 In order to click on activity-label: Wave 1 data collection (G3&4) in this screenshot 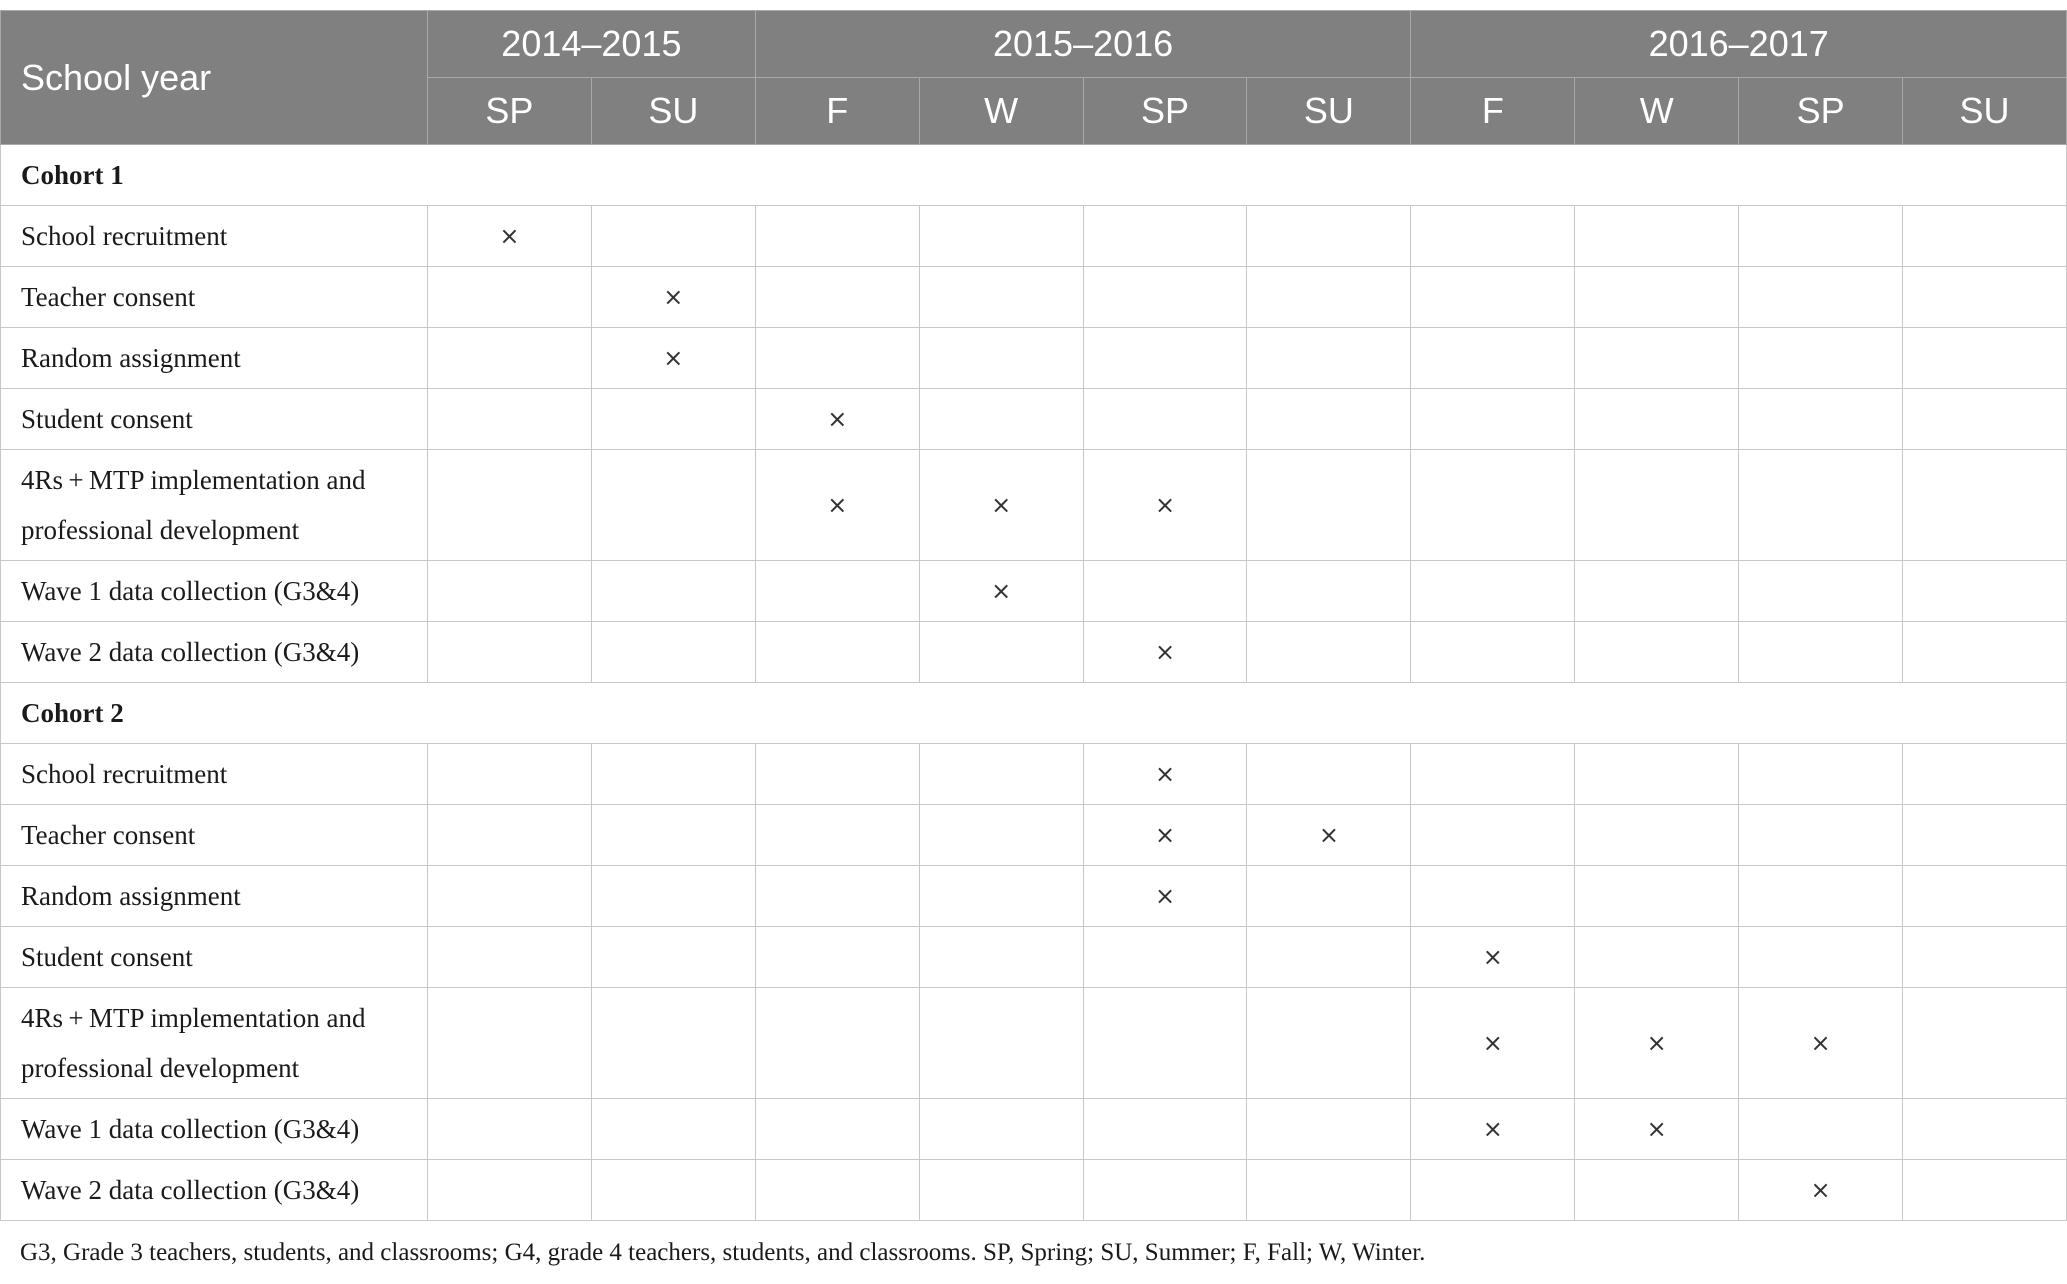, I will do `click(214, 591)`.